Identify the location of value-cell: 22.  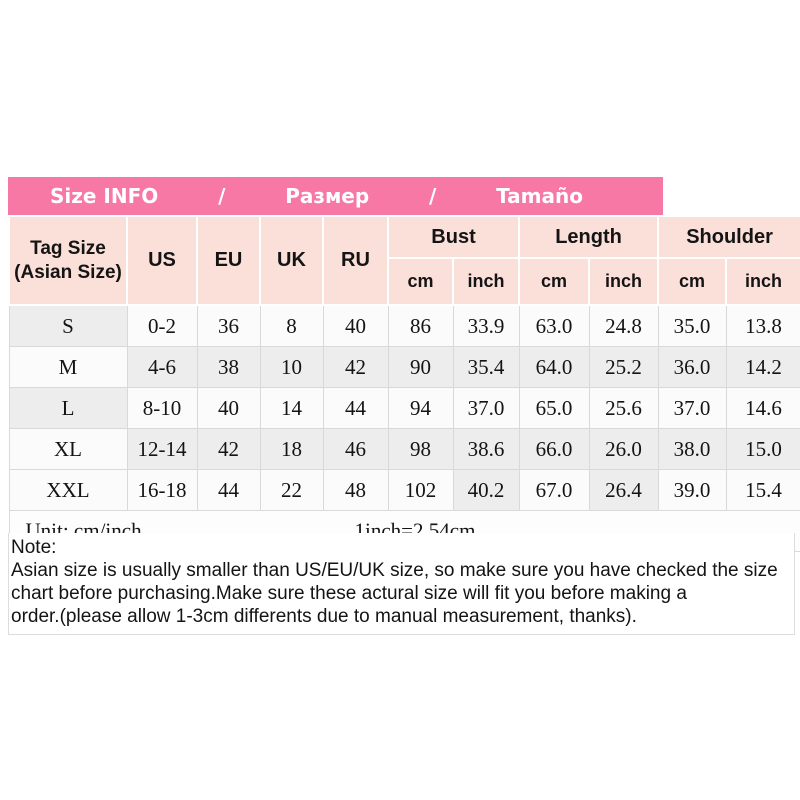
(291, 490).